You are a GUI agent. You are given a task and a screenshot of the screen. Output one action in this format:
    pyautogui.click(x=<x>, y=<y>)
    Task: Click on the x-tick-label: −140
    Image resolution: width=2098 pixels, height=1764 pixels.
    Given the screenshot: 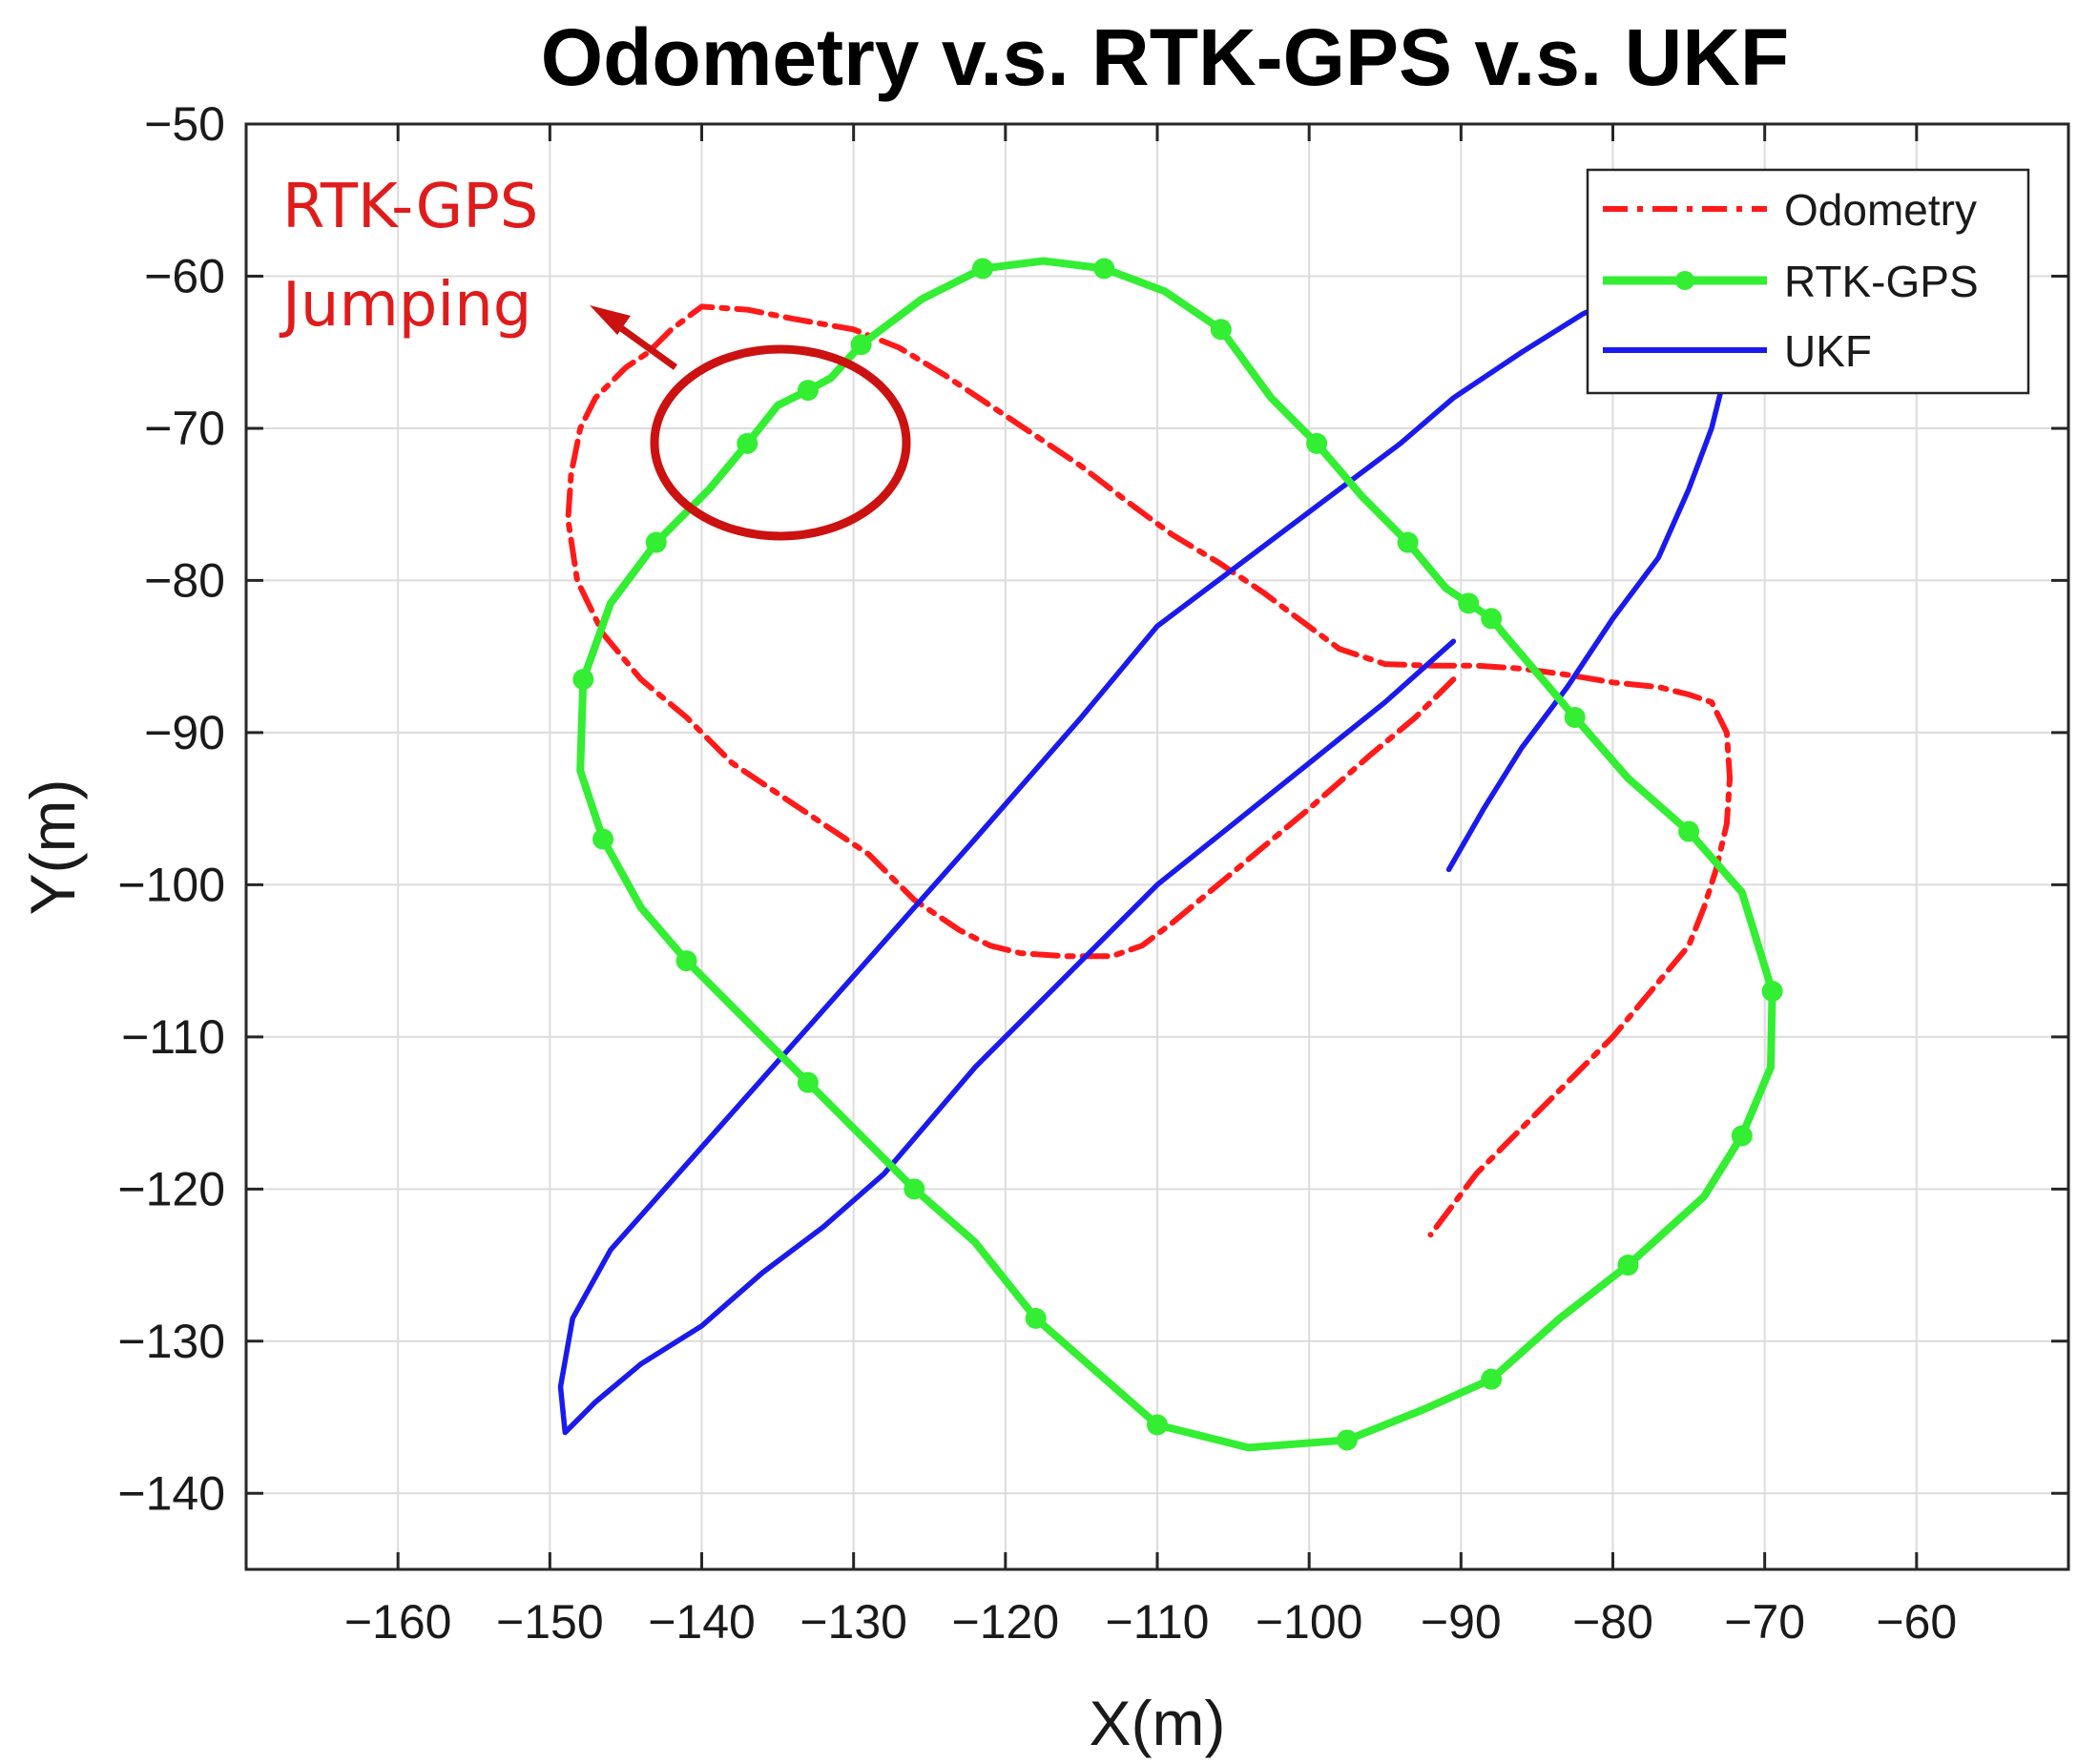 What is the action you would take?
    pyautogui.click(x=702, y=1622)
    